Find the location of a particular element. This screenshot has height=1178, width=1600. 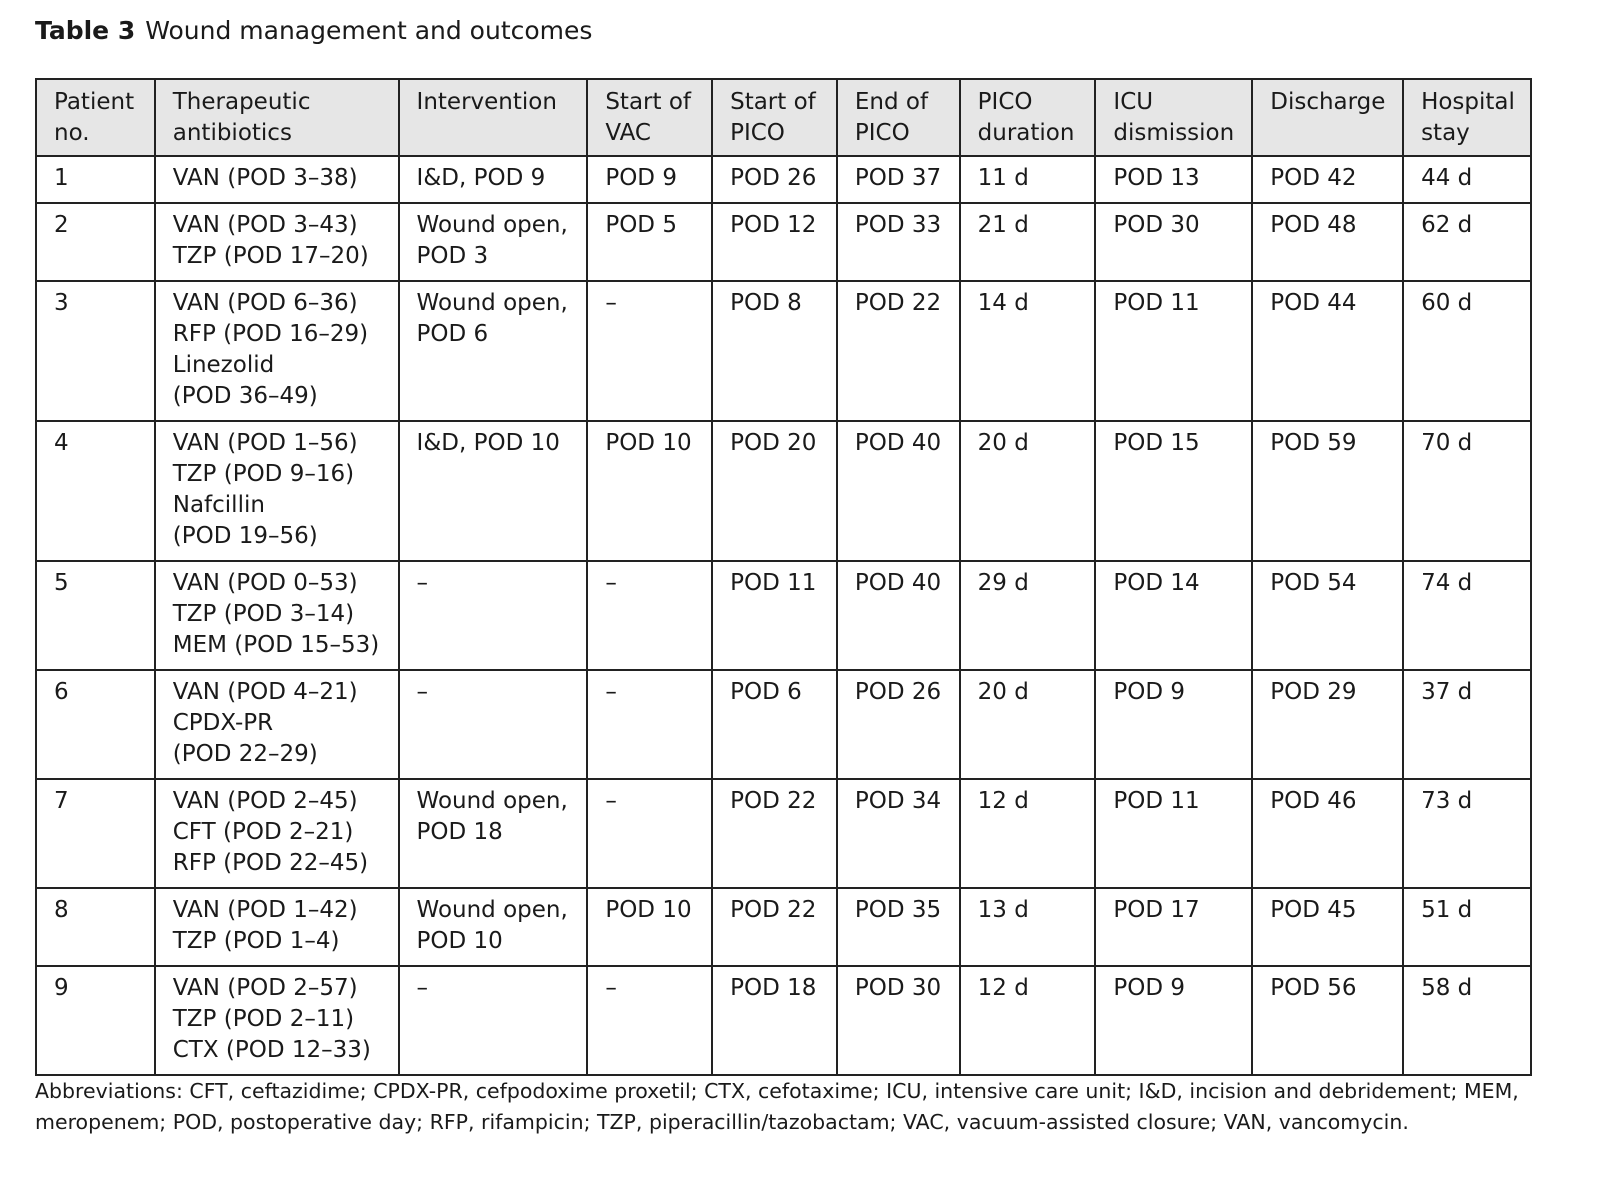

cell-end-of-pico: POD 33 is located at coordinates (898, 242).